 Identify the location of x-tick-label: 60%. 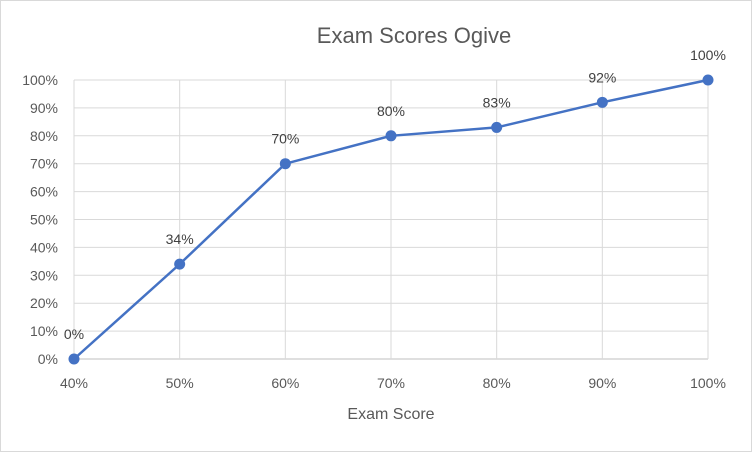
(285, 383).